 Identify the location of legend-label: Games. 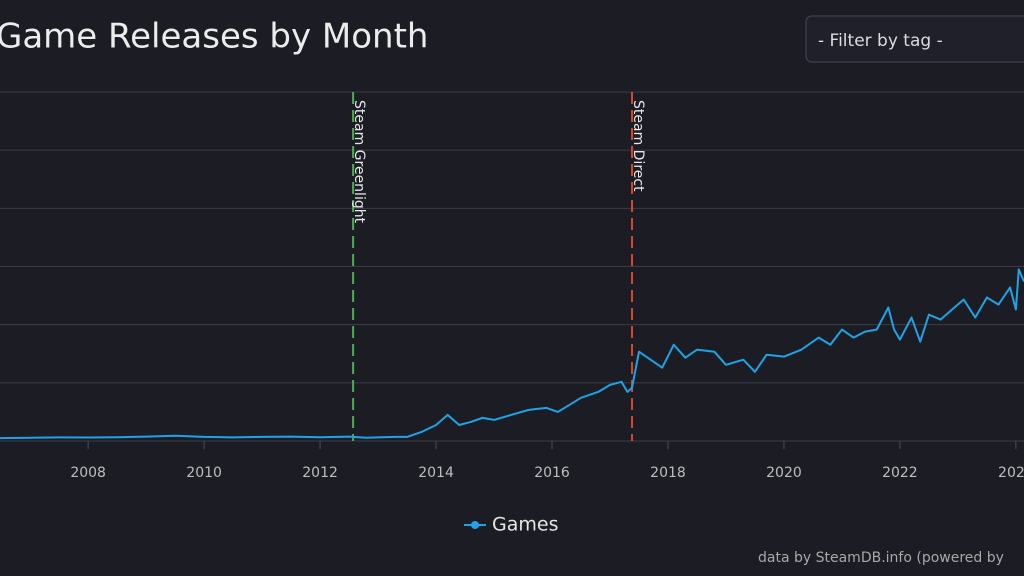
(525, 525).